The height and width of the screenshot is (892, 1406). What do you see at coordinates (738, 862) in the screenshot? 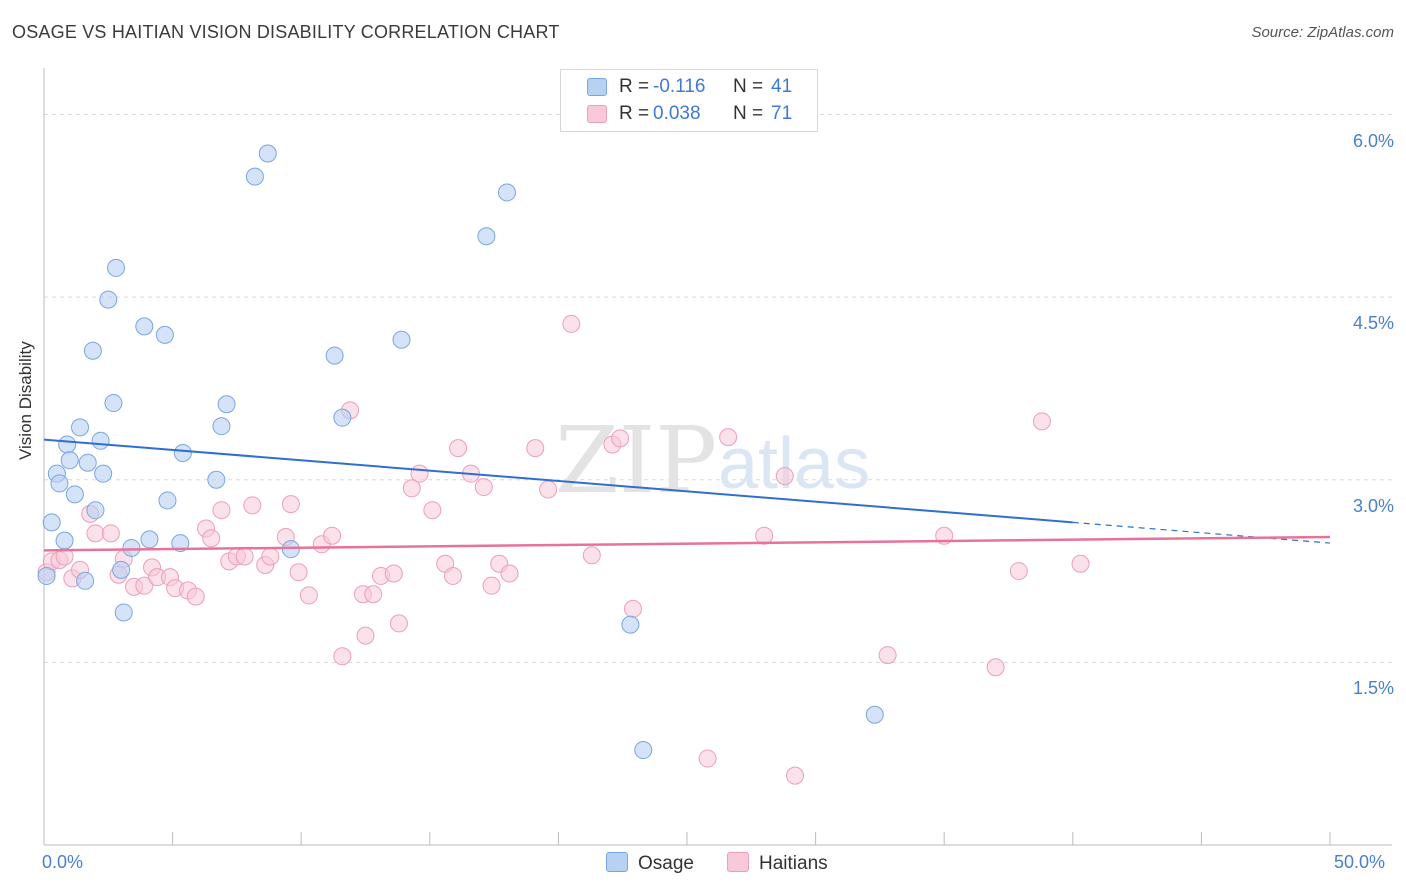
I see `haitians-legend-swatch` at bounding box center [738, 862].